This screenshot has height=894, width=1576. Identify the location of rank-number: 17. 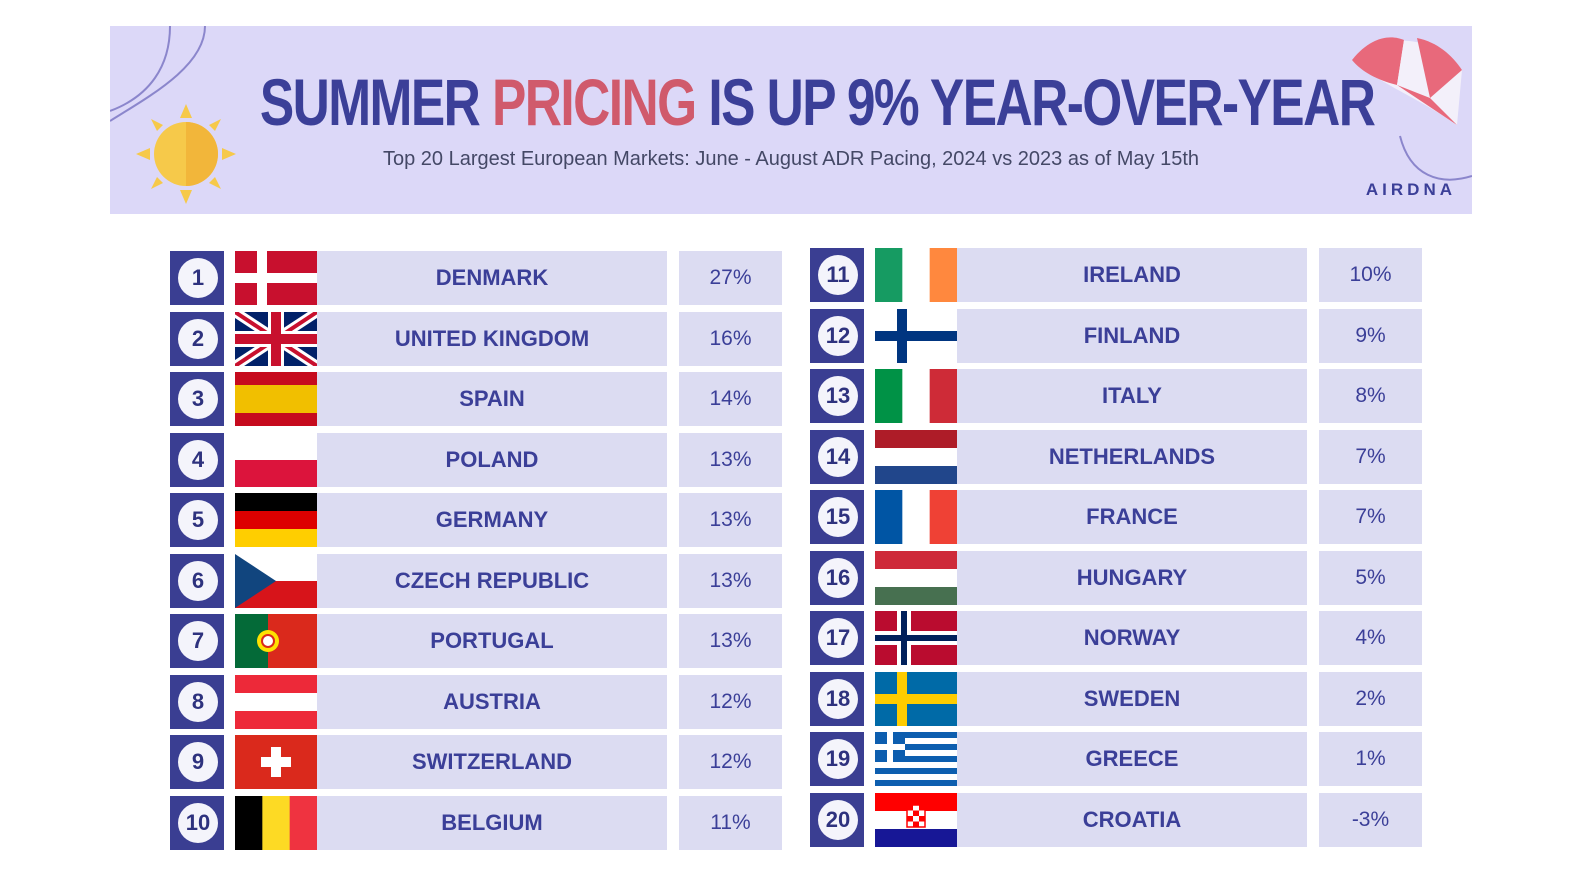
(838, 638).